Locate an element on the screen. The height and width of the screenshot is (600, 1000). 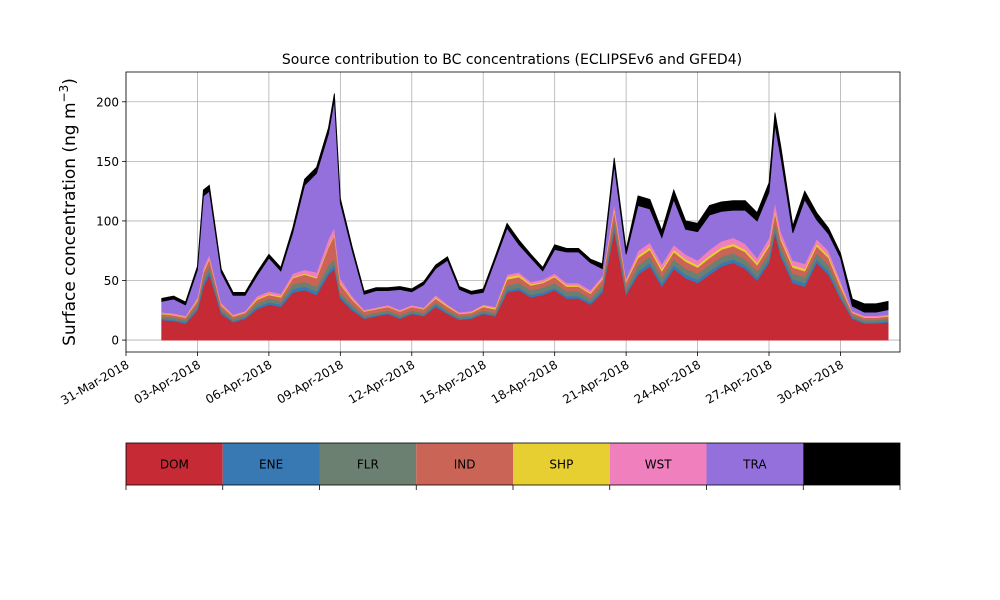
y-axis: 0 50 100 150 200 is located at coordinates (111, 221).